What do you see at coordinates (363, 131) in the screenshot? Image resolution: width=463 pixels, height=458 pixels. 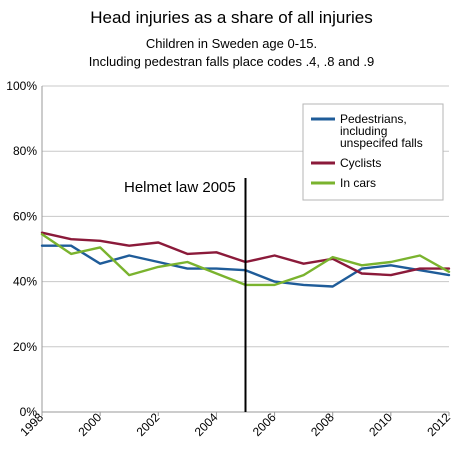 I see `legend-label-1: including` at bounding box center [363, 131].